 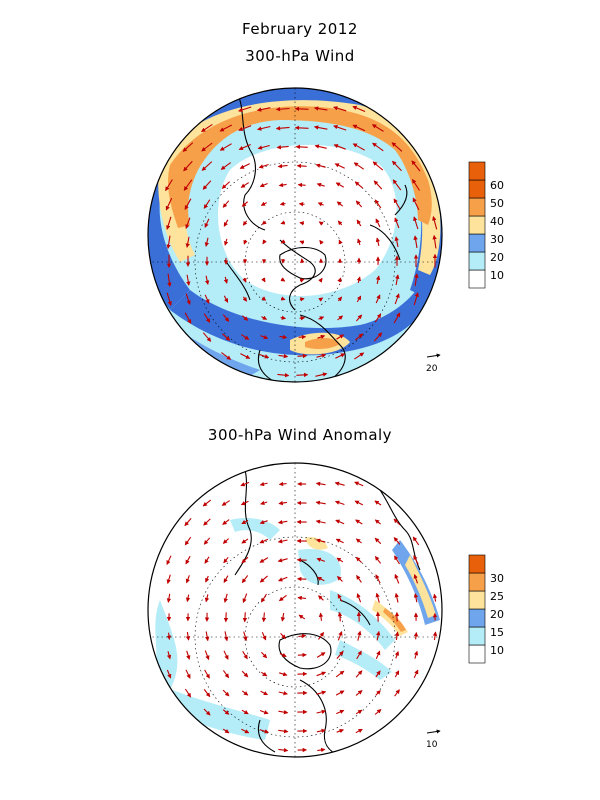 I want to click on legend-label: 10, so click(x=497, y=650).